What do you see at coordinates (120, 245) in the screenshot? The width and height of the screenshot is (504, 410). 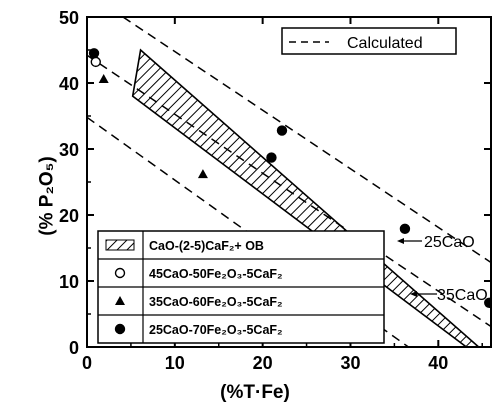 I see `legend-swatch-band` at bounding box center [120, 245].